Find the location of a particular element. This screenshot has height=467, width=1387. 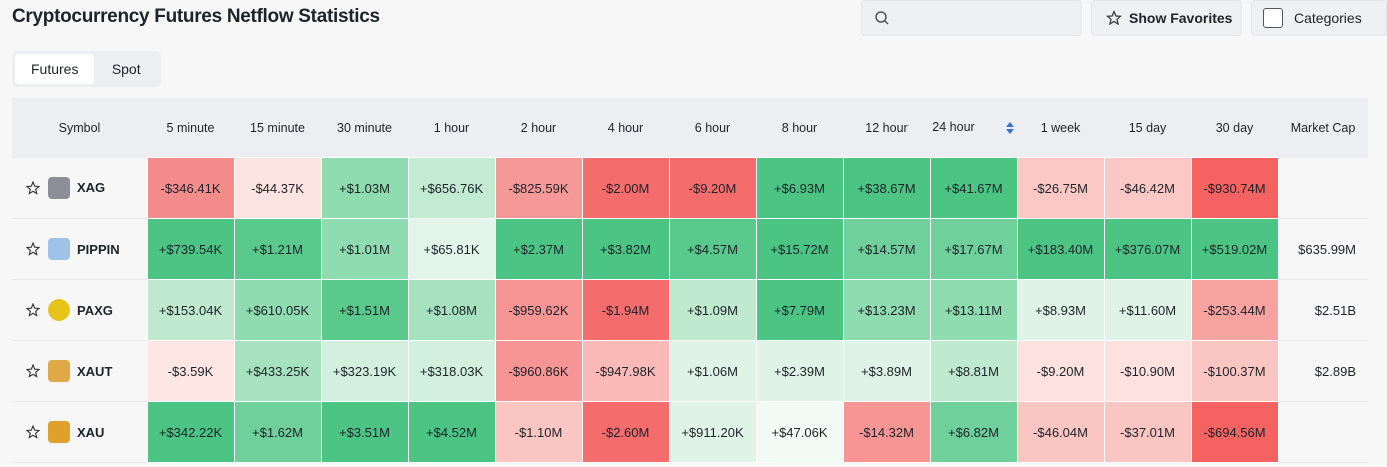

symbol-name: PAXG is located at coordinates (95, 310).